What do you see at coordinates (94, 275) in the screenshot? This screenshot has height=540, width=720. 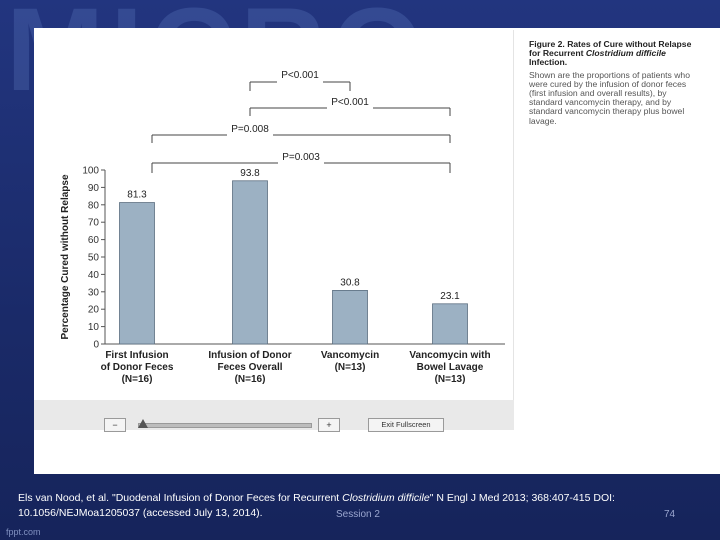 I see `y-tick-label: 40` at bounding box center [94, 275].